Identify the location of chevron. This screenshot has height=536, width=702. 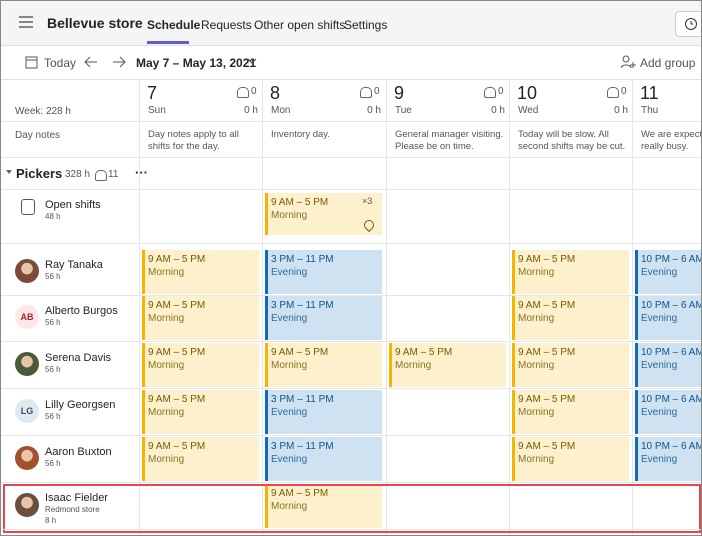
(252, 62).